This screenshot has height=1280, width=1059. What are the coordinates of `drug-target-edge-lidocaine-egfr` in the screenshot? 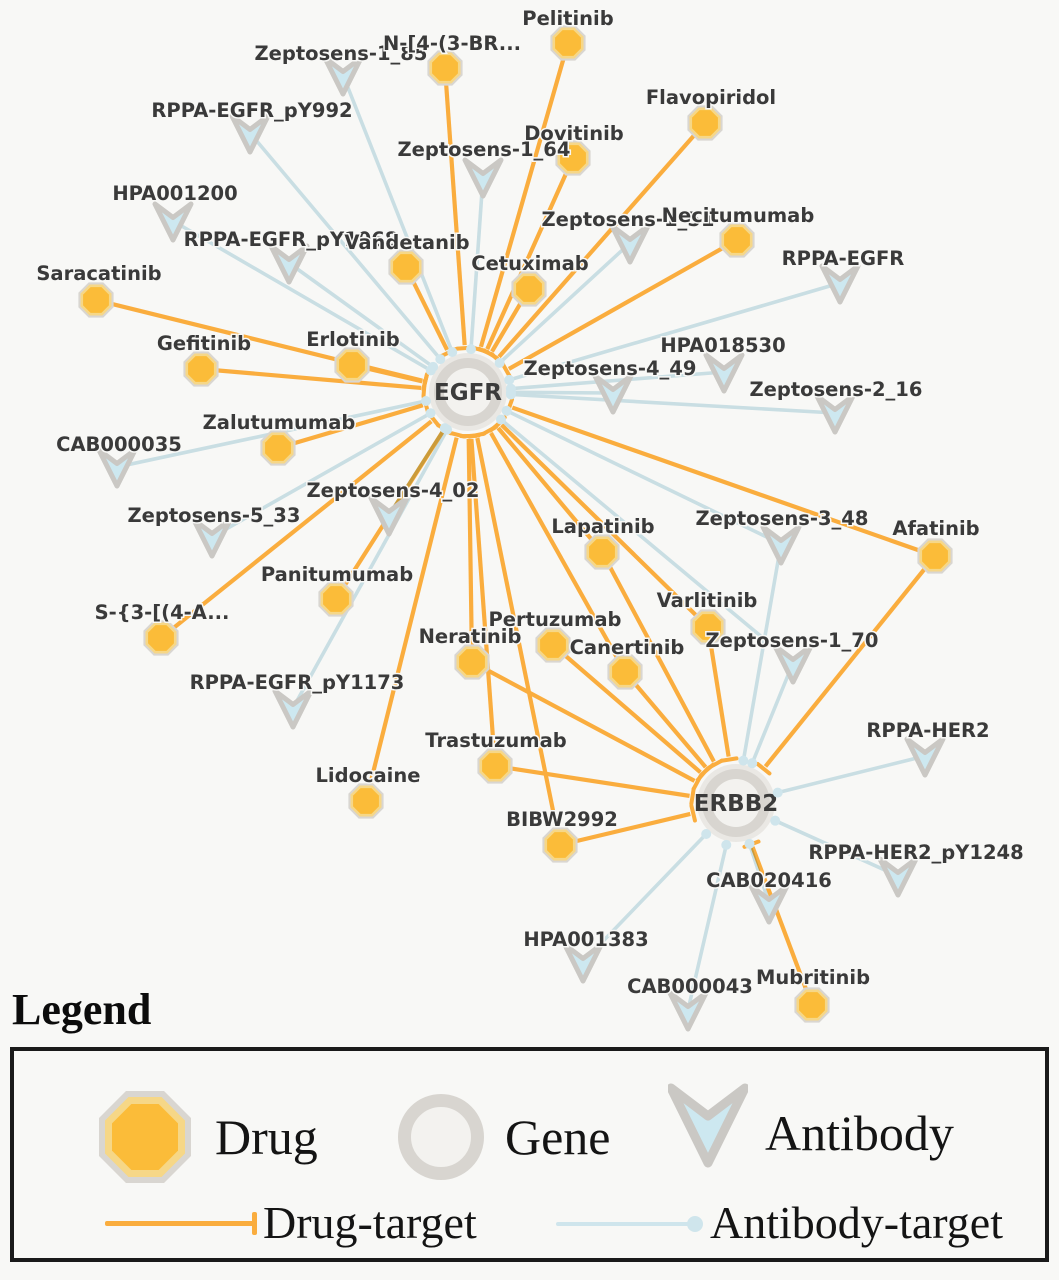 It's located at (411, 619).